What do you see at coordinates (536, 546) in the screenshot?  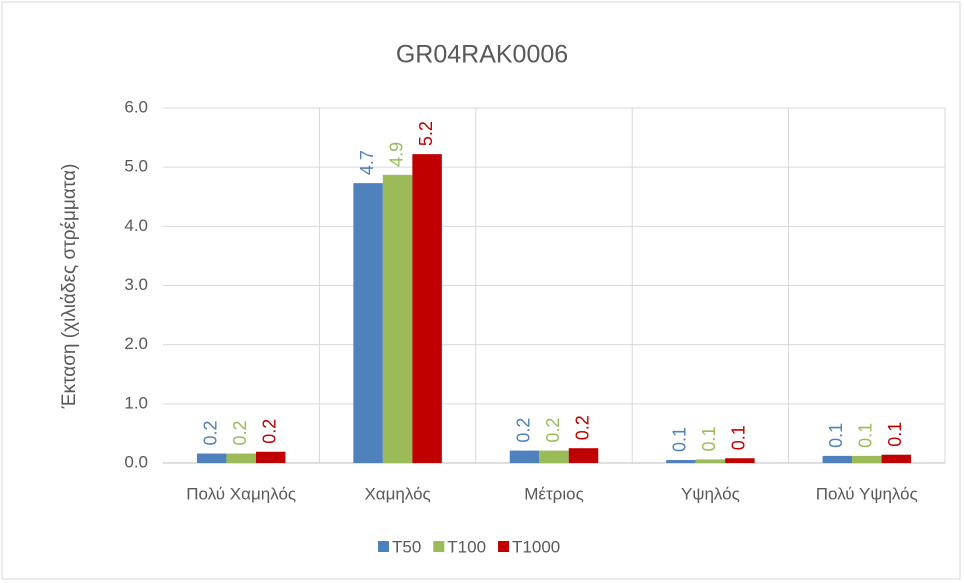 I see `legend-label: T1000` at bounding box center [536, 546].